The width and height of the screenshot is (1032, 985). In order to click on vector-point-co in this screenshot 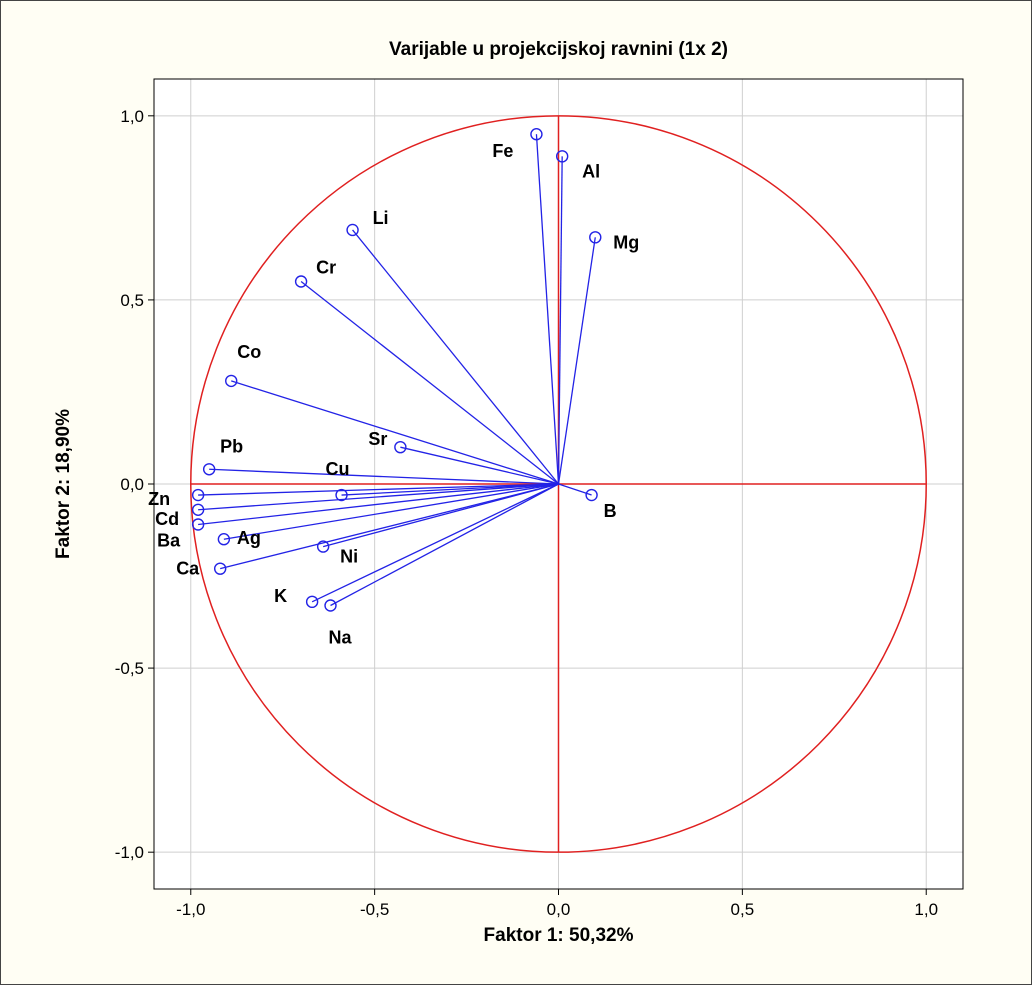, I will do `click(231, 381)`.